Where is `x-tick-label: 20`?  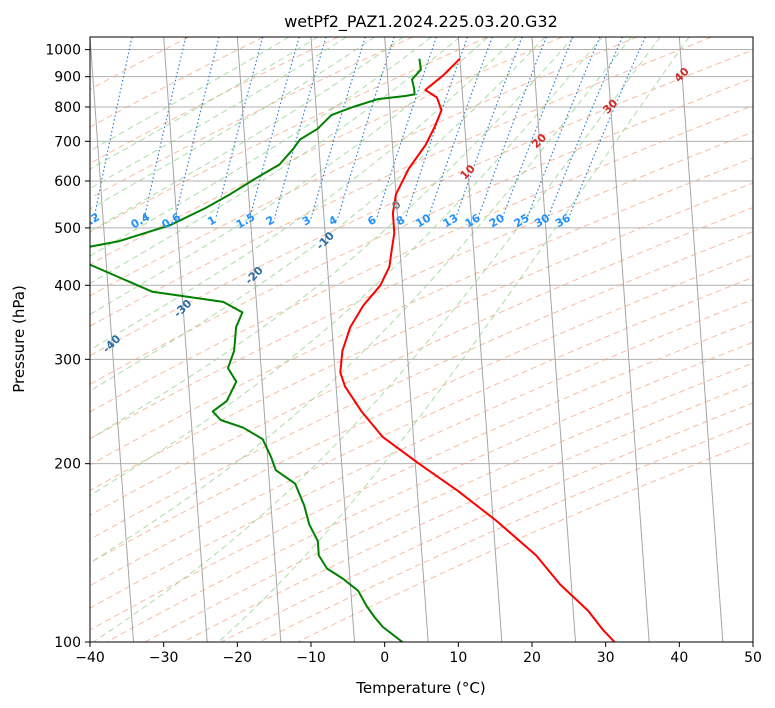
x-tick-label: 20 is located at coordinates (532, 658).